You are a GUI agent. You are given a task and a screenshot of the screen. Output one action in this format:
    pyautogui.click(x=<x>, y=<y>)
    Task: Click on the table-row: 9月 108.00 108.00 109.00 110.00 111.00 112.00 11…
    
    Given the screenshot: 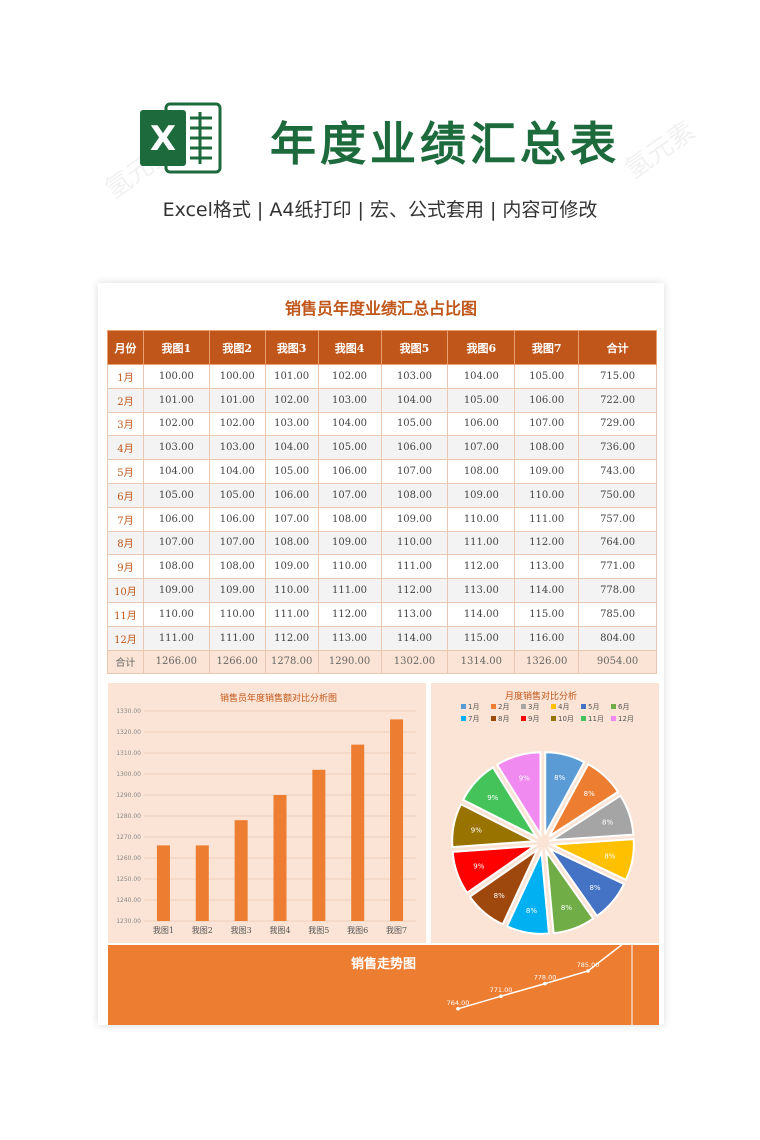 What is the action you would take?
    pyautogui.click(x=382, y=567)
    